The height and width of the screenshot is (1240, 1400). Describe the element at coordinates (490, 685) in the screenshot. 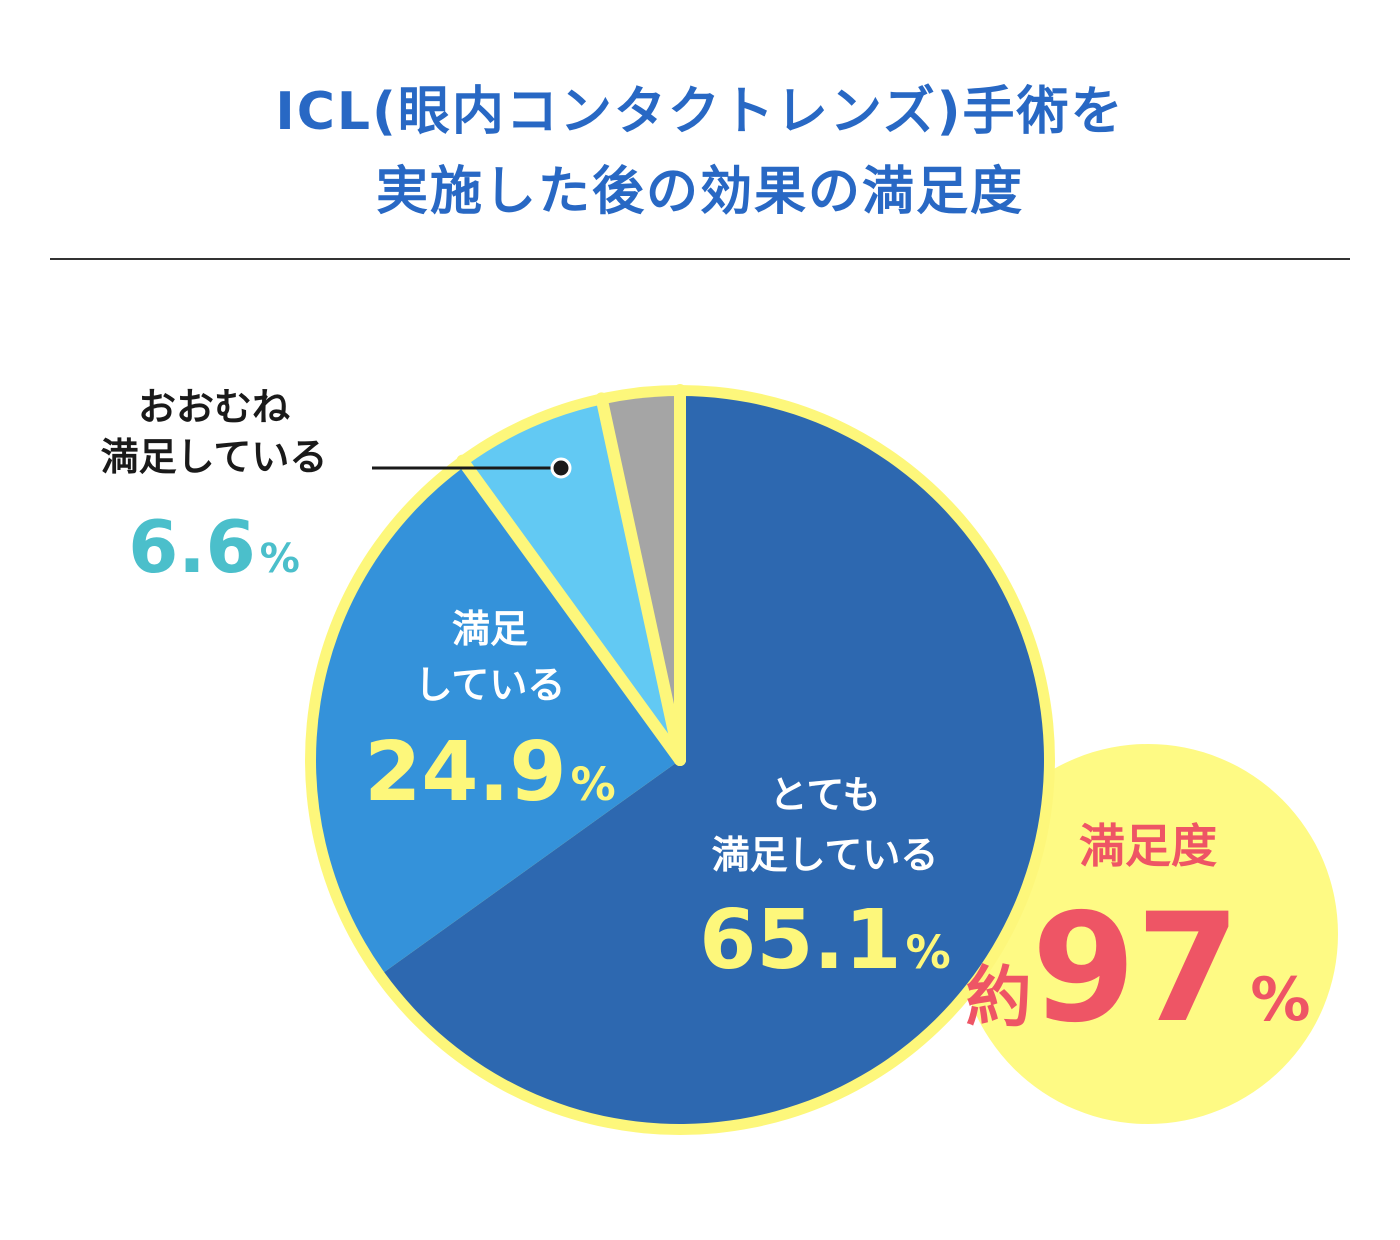

I see `slice-label: している` at that location.